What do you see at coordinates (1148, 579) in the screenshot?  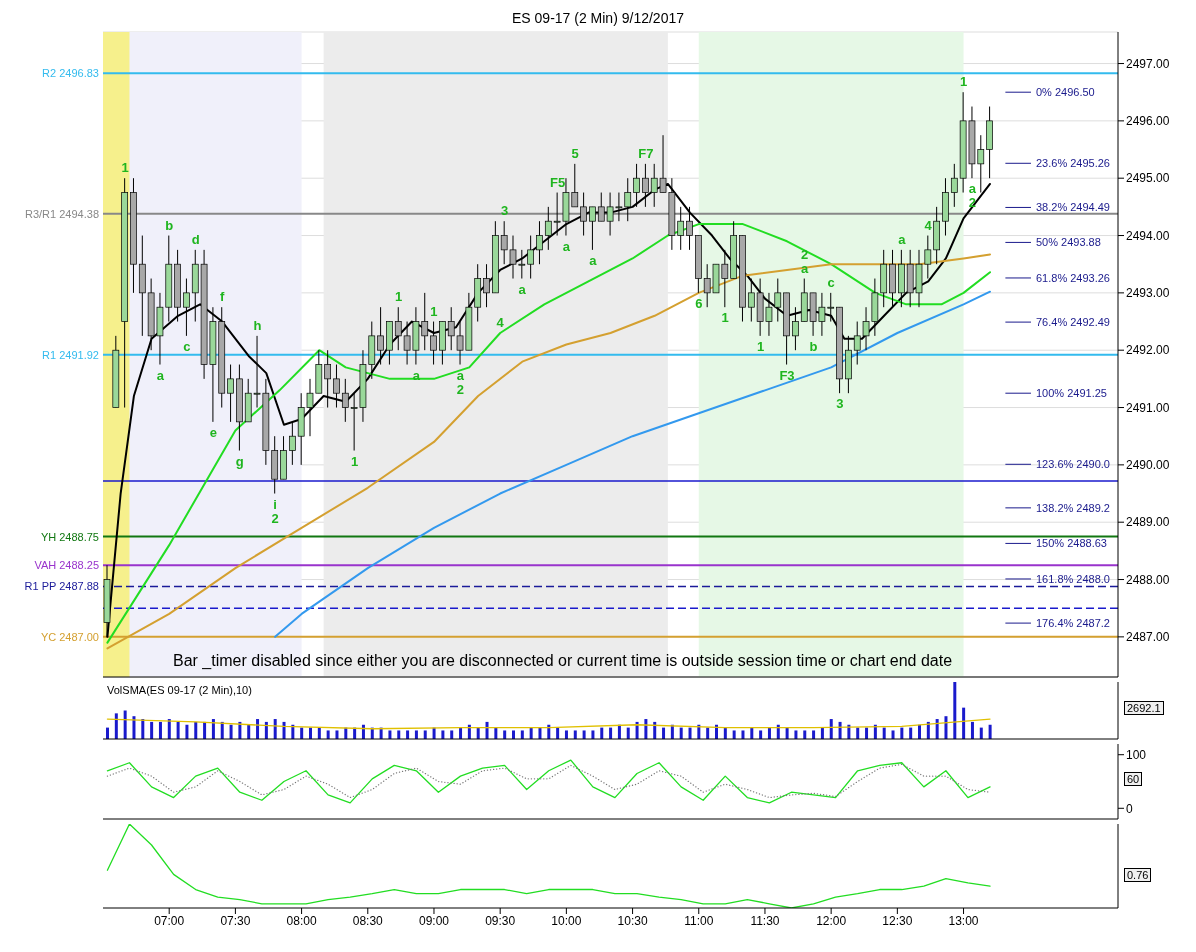 I see `y-tick-label: 2488.00` at bounding box center [1148, 579].